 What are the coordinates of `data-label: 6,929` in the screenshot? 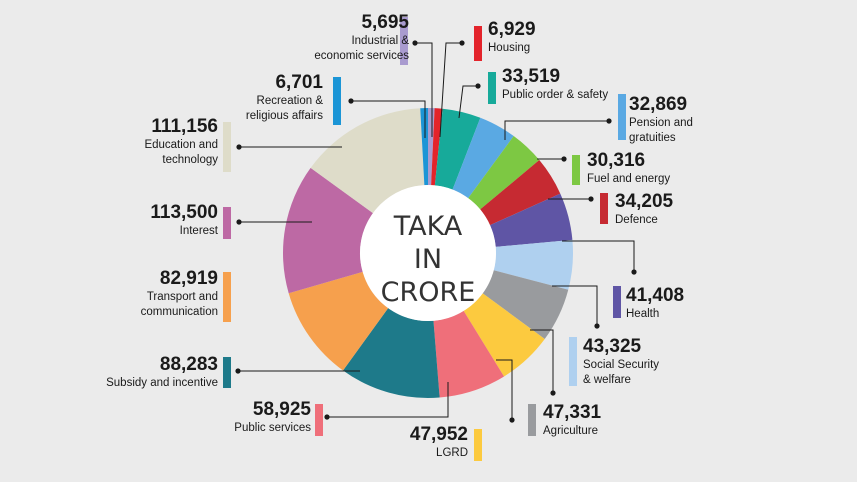 It's located at (512, 29).